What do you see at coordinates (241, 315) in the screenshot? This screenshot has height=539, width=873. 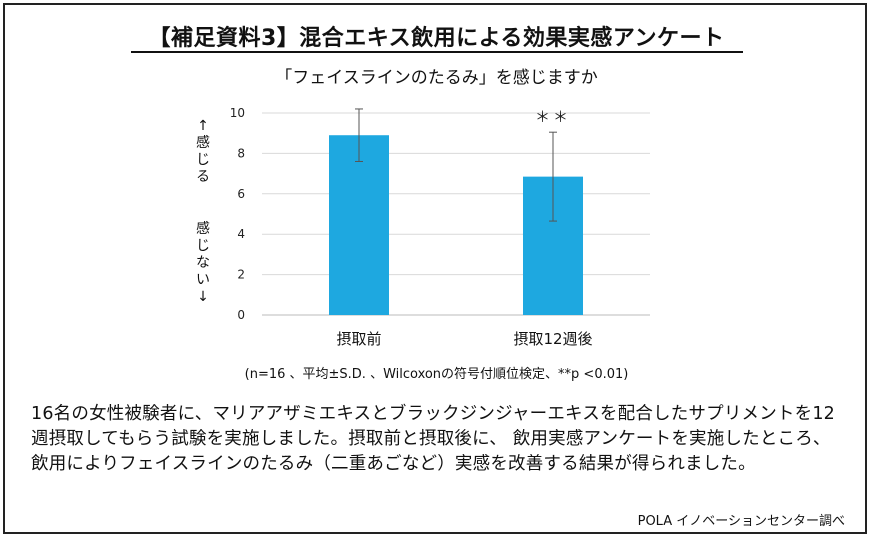 I see `y-tick-label: 0` at bounding box center [241, 315].